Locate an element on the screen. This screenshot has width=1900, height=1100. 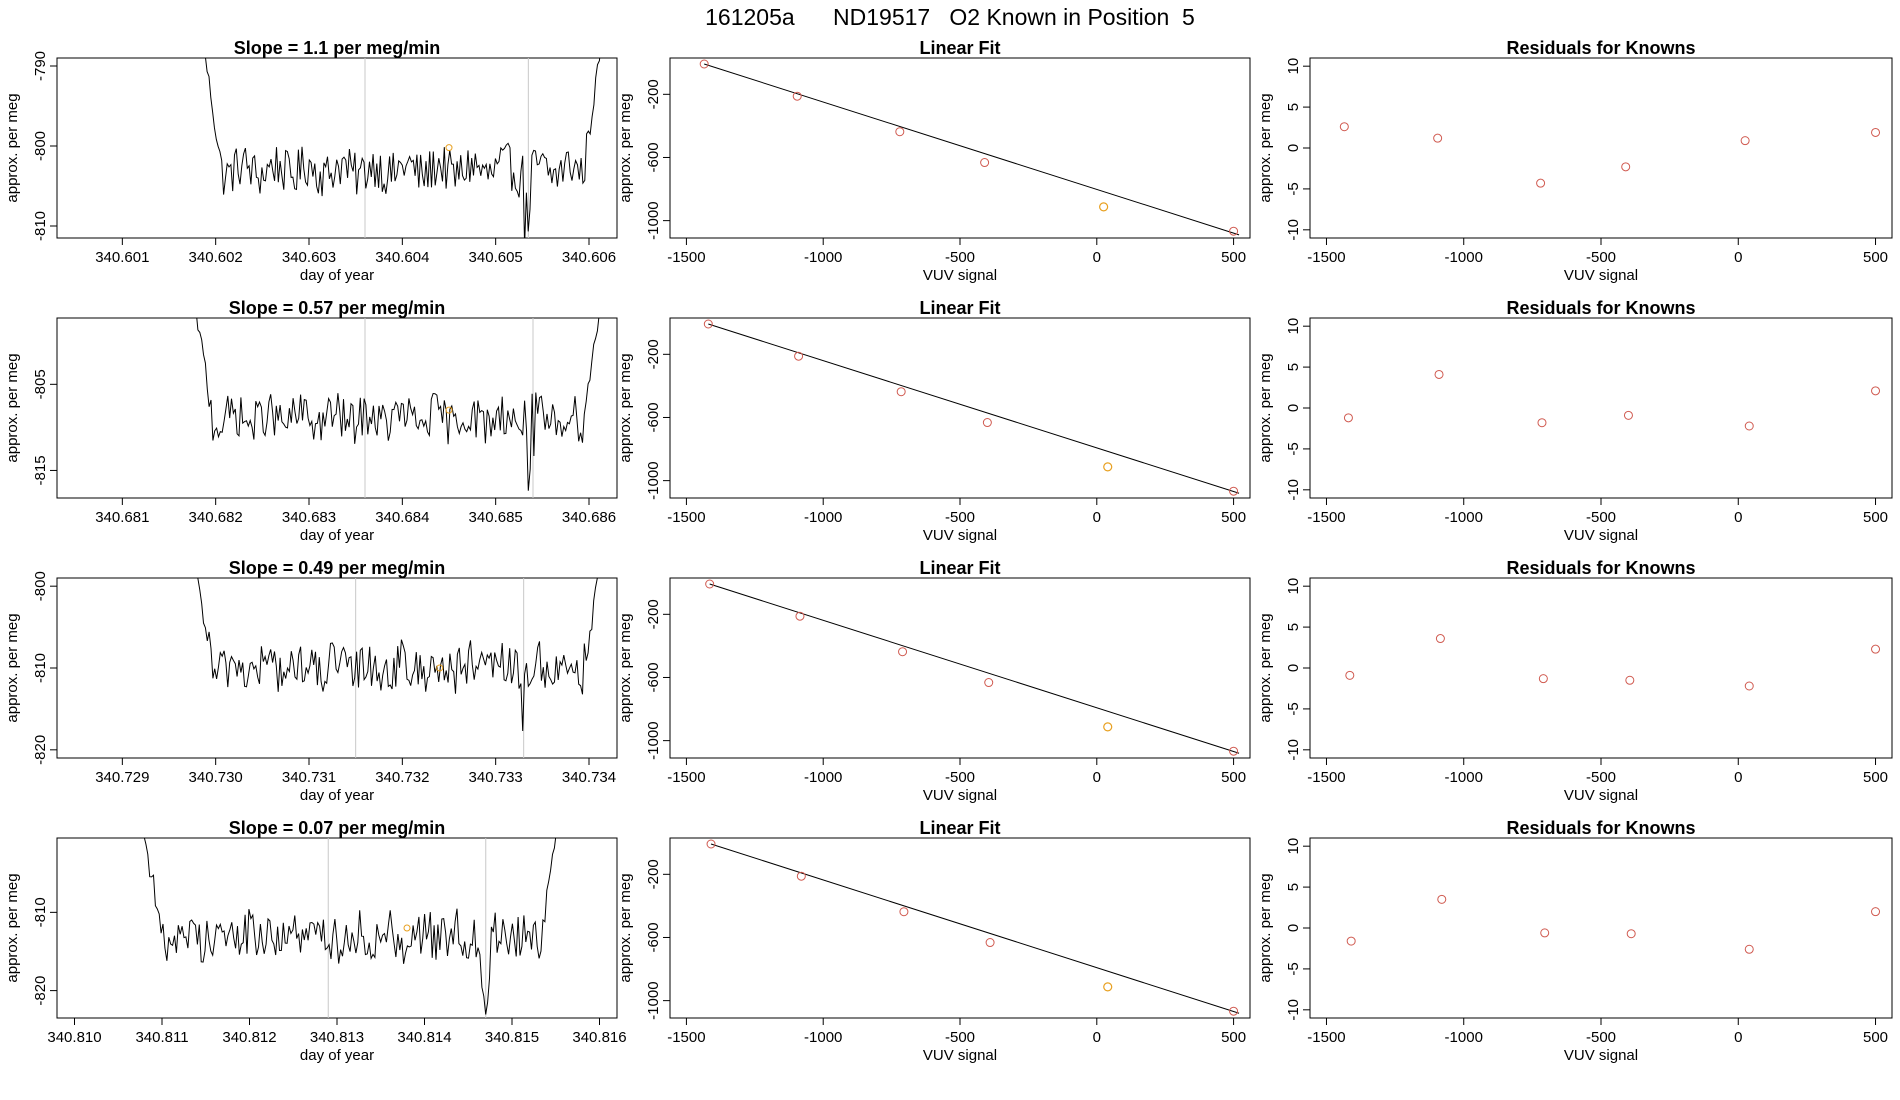
timeseries-r4-title: Slope = 0.07 per meg/min is located at coordinates (337, 828).